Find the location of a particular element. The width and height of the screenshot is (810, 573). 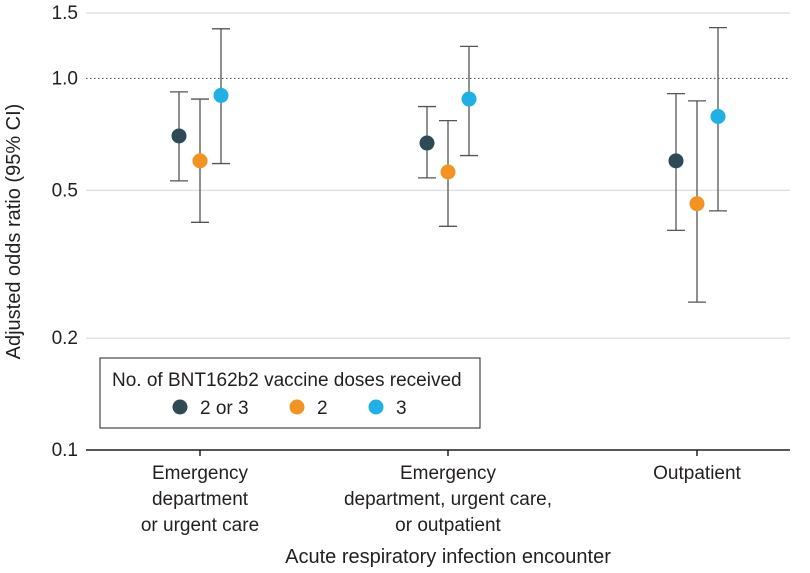

category-label: department is located at coordinates (200, 499).